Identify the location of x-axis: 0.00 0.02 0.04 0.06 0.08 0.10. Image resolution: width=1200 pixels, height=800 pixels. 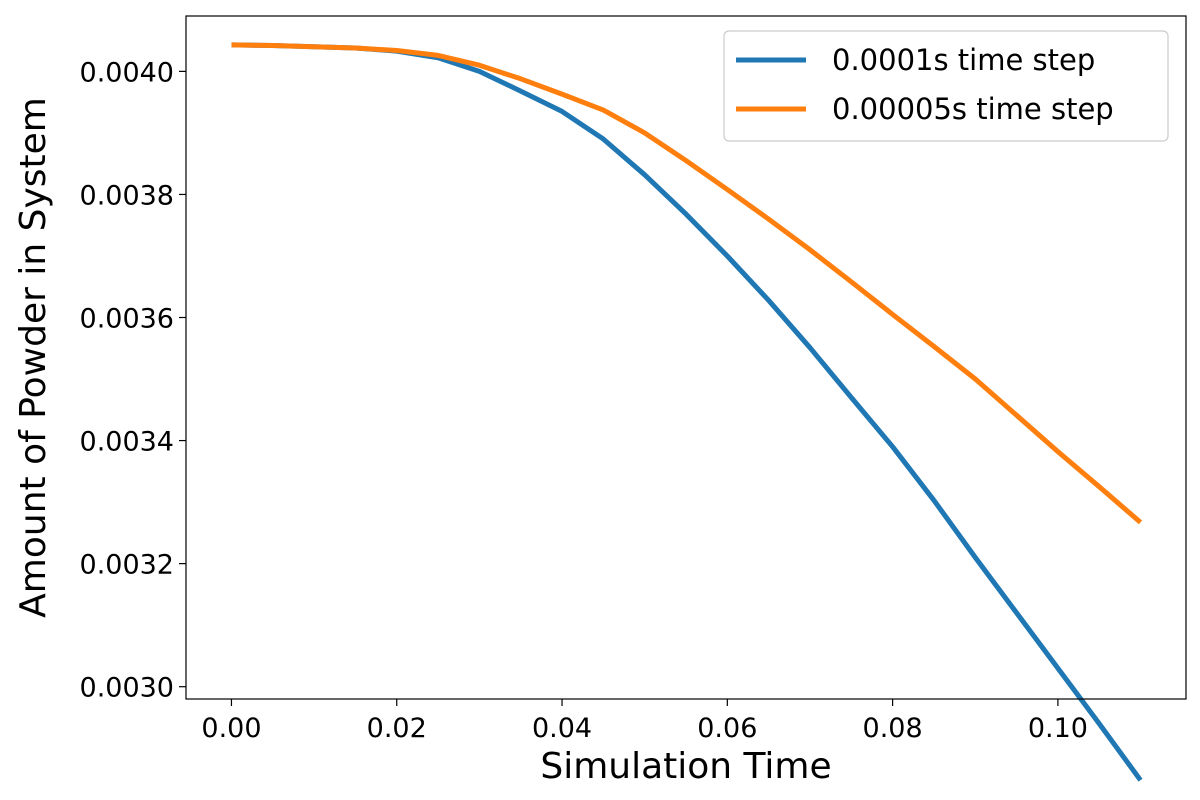
(644, 721).